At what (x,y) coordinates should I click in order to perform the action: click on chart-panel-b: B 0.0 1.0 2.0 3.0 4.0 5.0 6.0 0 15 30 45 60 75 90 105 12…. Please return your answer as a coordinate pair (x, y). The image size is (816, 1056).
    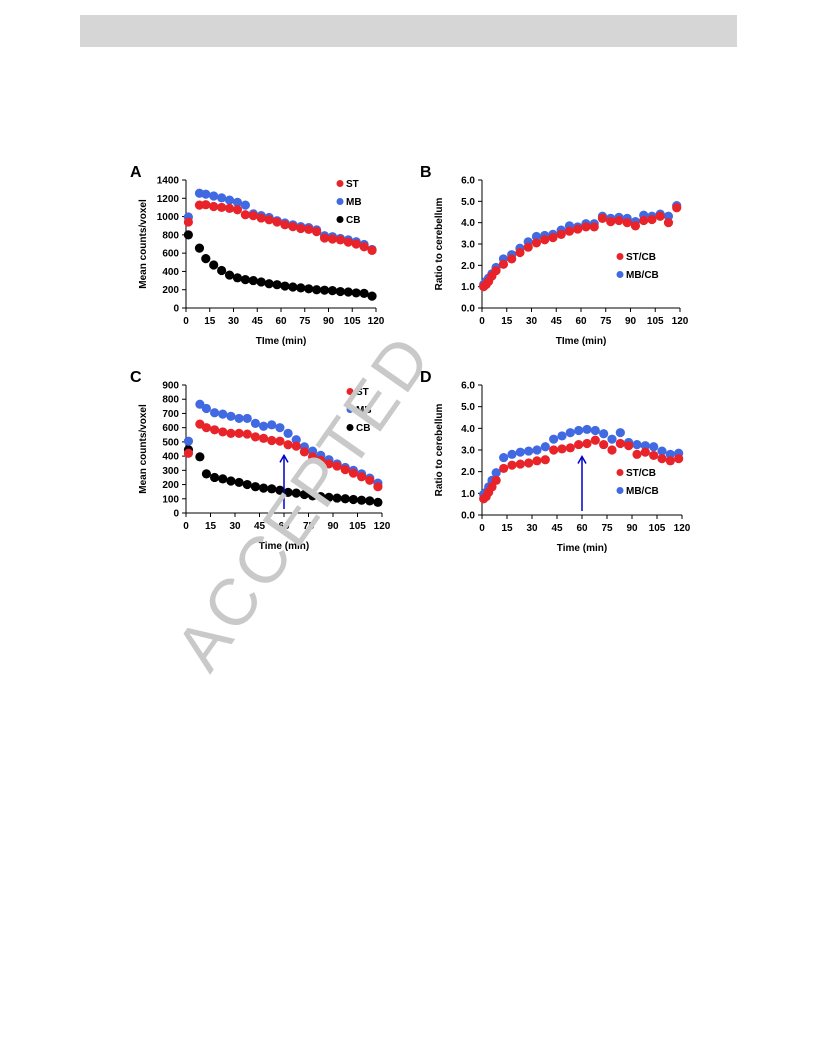
    Looking at the image, I should click on (554, 255).